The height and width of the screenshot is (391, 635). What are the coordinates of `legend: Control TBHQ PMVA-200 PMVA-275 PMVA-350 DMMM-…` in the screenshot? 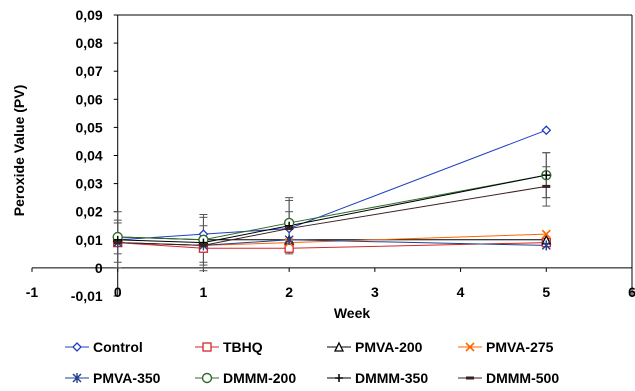 It's located at (312, 362).